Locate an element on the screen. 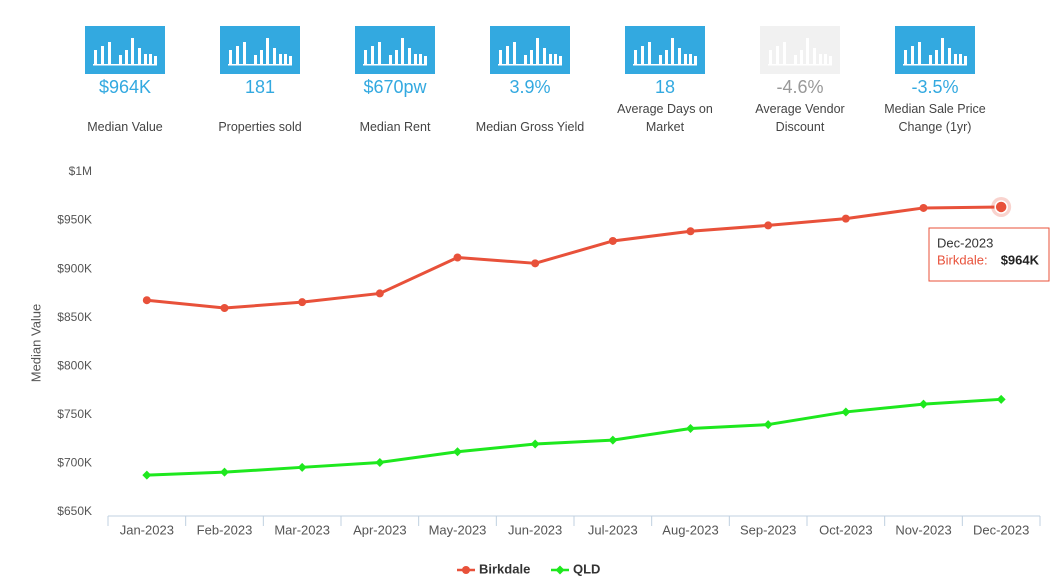 This screenshot has width=1059, height=586. stat-card: 18 Average Days on Market is located at coordinates (665, 81).